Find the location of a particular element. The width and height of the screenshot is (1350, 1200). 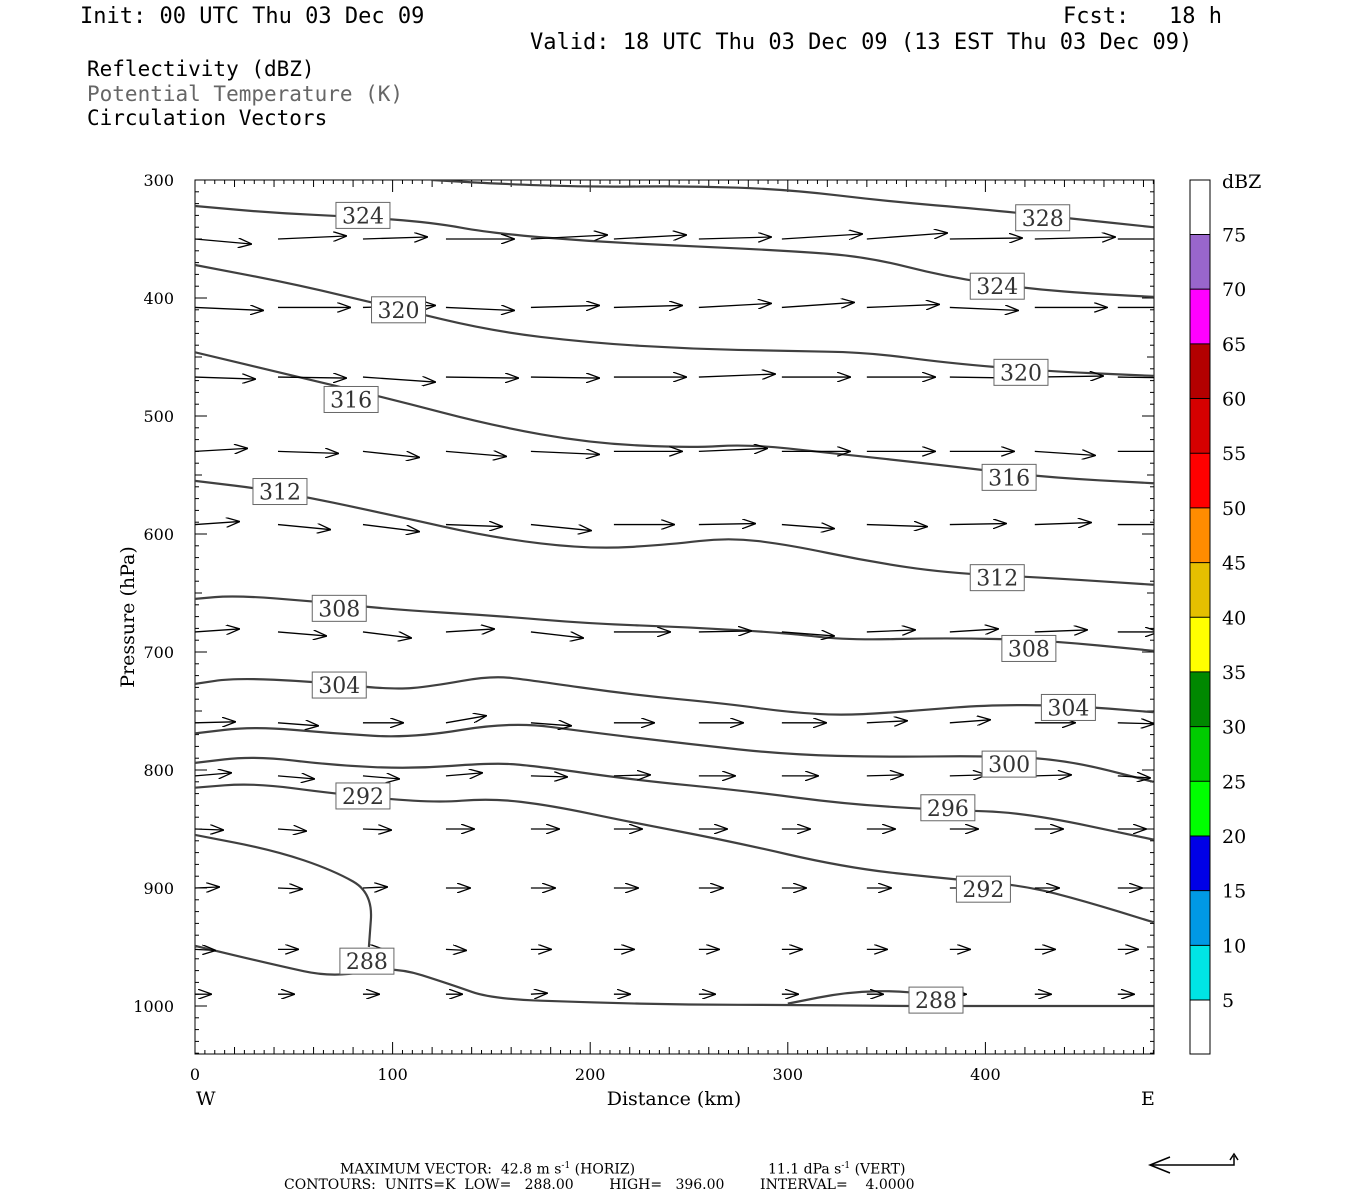

colorbar-label: 40 is located at coordinates (1234, 618).